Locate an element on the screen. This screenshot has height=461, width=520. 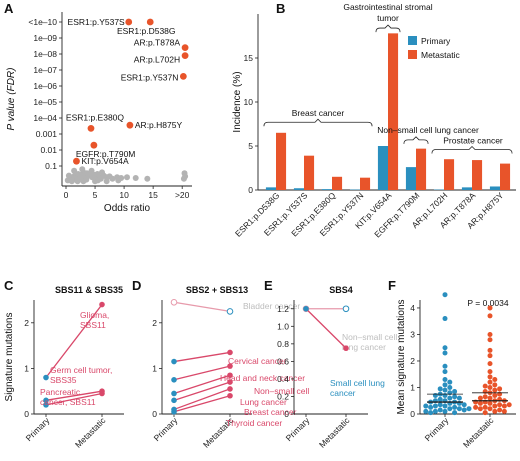
panel-d-series-label: Breast cancer is located at coordinates (270, 412).